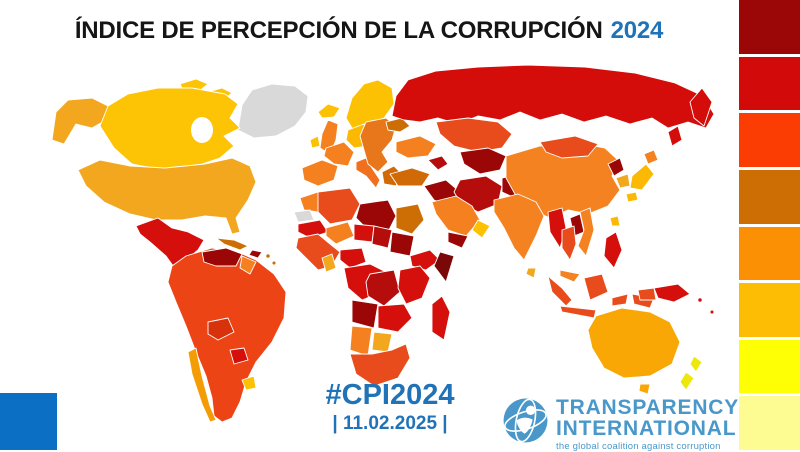  Describe the element at coordinates (569, 147) in the screenshot. I see `region-mongolia` at that location.